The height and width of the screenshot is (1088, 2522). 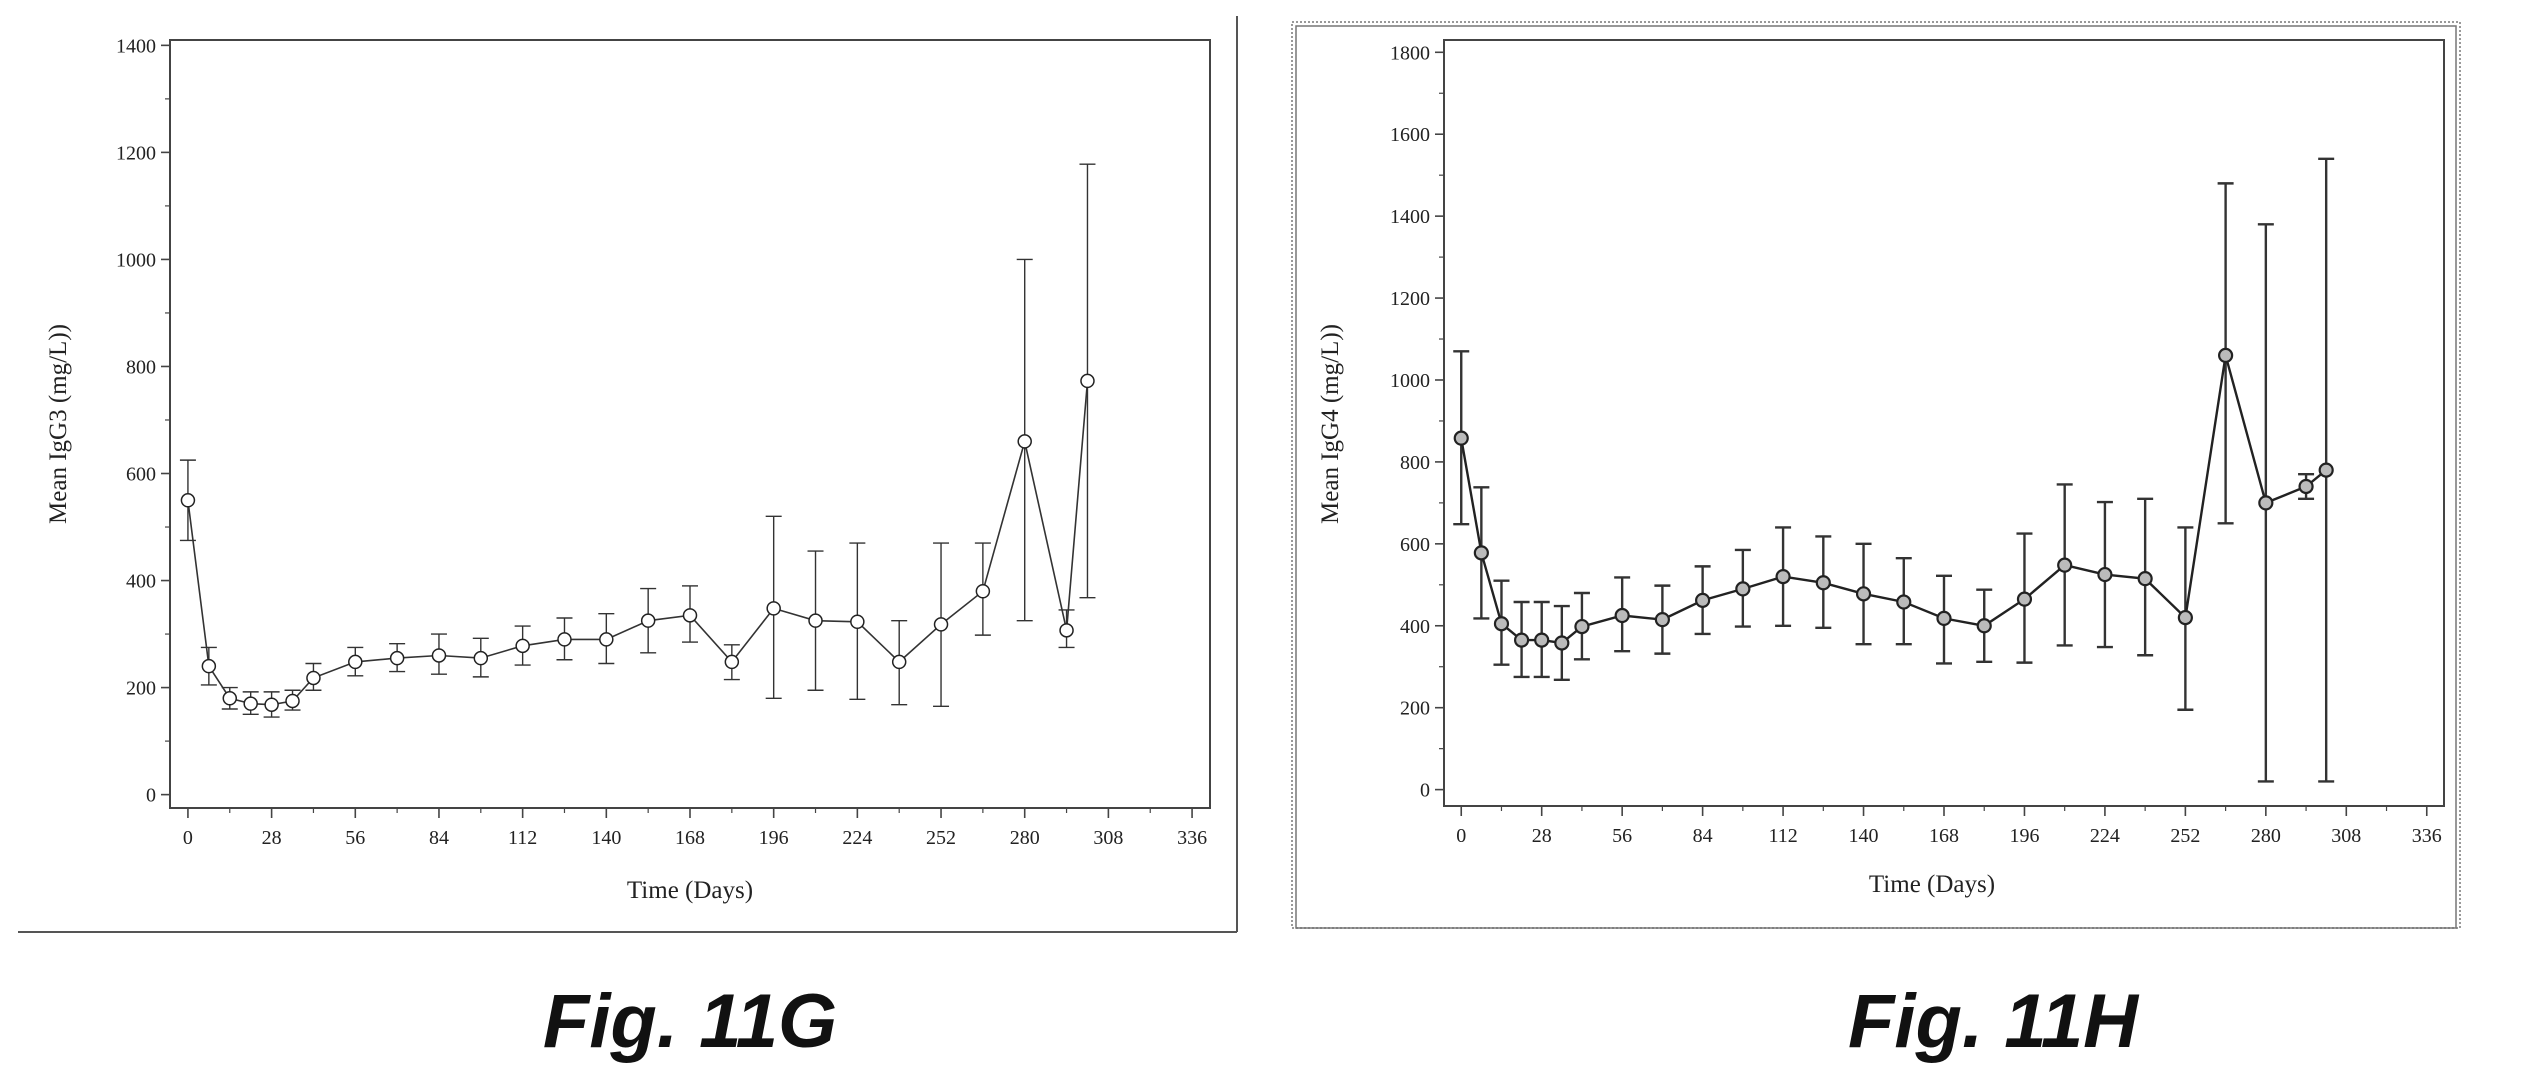 What do you see at coordinates (2266, 836) in the screenshot?
I see `x-tick-label: 280` at bounding box center [2266, 836].